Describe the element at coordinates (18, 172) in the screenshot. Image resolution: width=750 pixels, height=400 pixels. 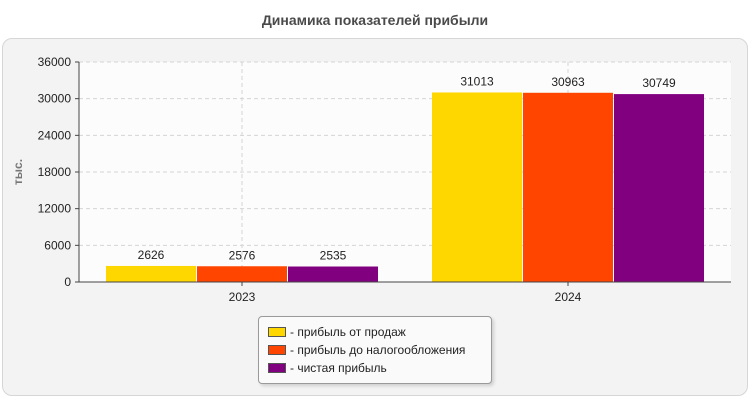
I see `y-axis-title: тыс.` at that location.